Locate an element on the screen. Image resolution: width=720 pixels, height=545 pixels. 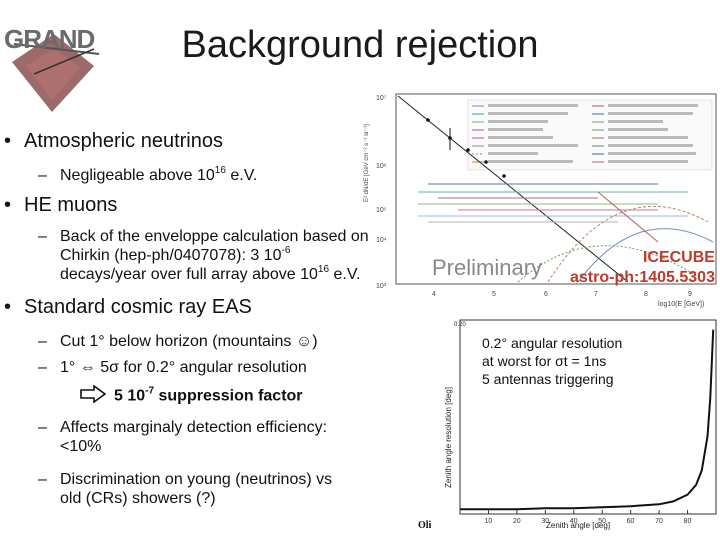
slide-title: Background rejection is located at coordinates (360, 45).